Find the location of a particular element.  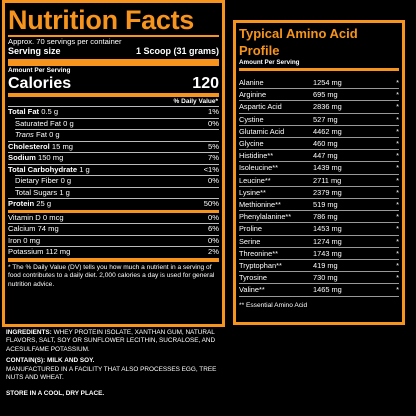

amount-per-serving: Amount Per Serving is located at coordinates (39, 70).